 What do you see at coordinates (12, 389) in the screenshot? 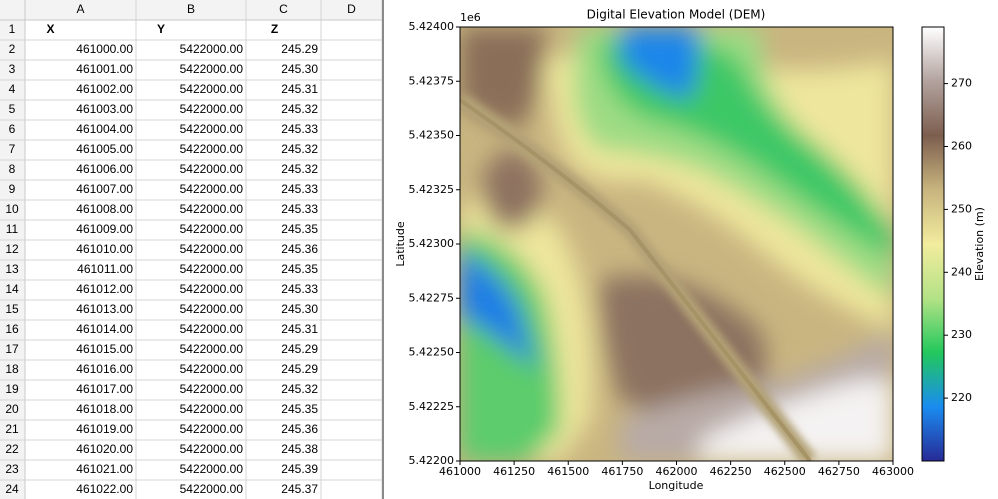
I see `row-header: 19` at bounding box center [12, 389].